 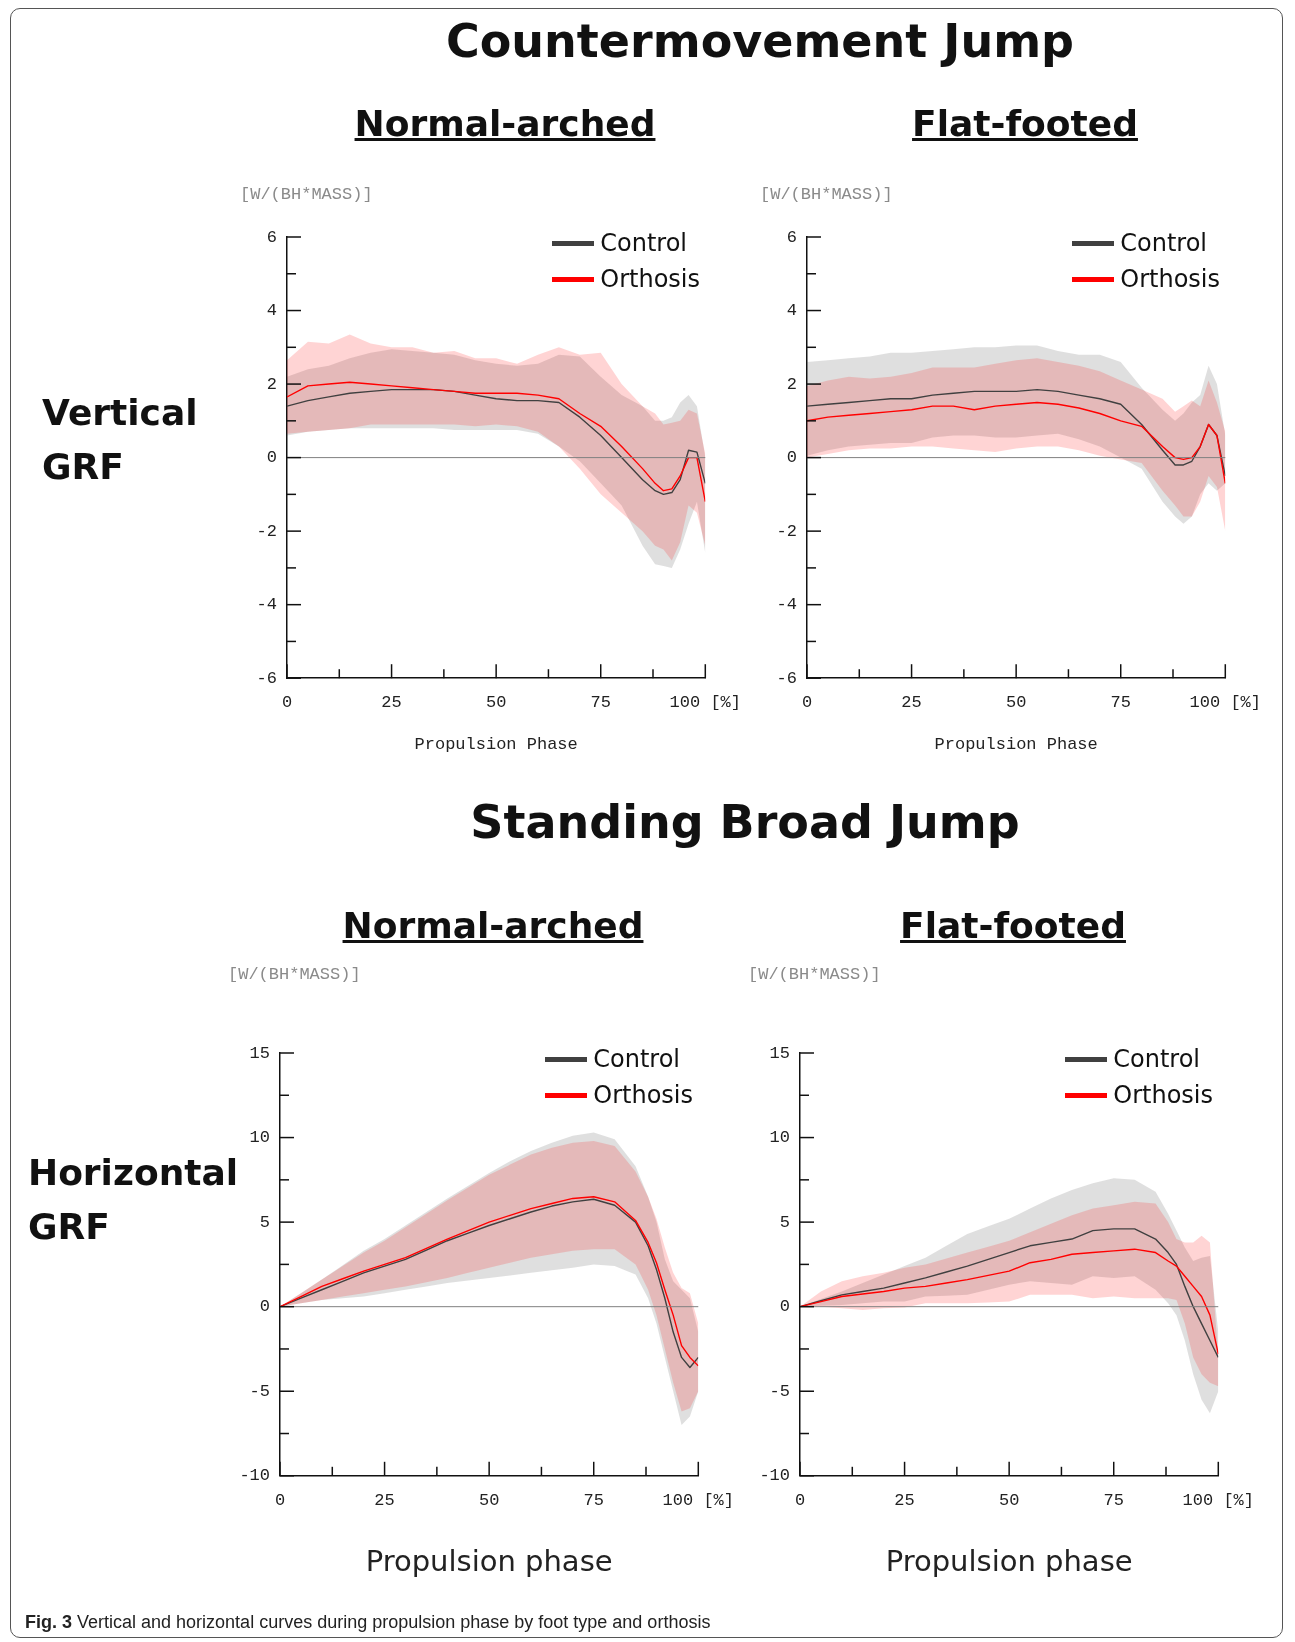 What do you see at coordinates (760, 41) in the screenshot?
I see `text: Countermovement Jump` at bounding box center [760, 41].